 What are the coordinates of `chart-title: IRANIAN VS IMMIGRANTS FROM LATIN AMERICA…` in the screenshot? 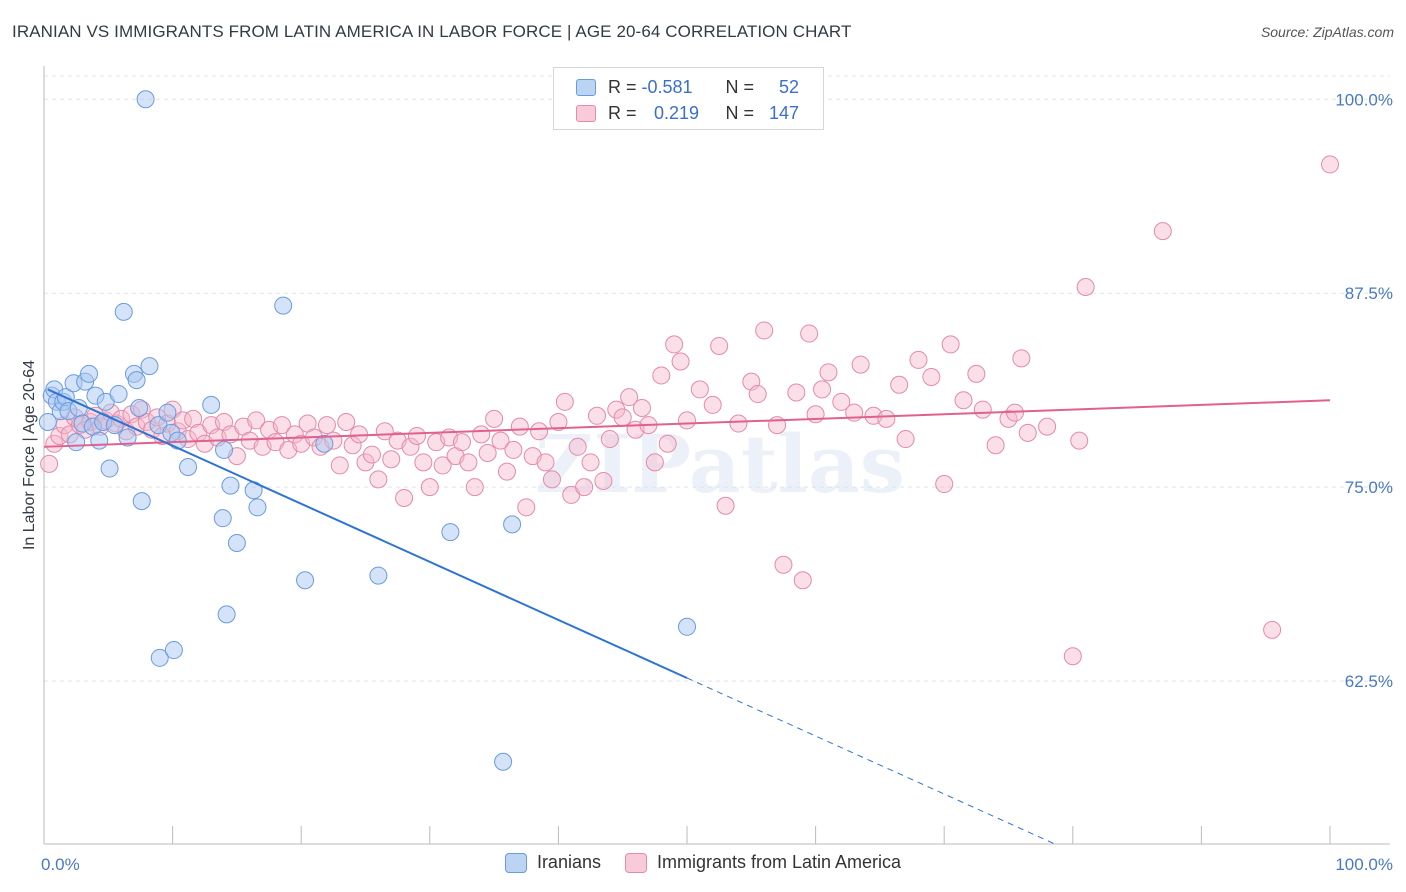 It's located at (432, 31).